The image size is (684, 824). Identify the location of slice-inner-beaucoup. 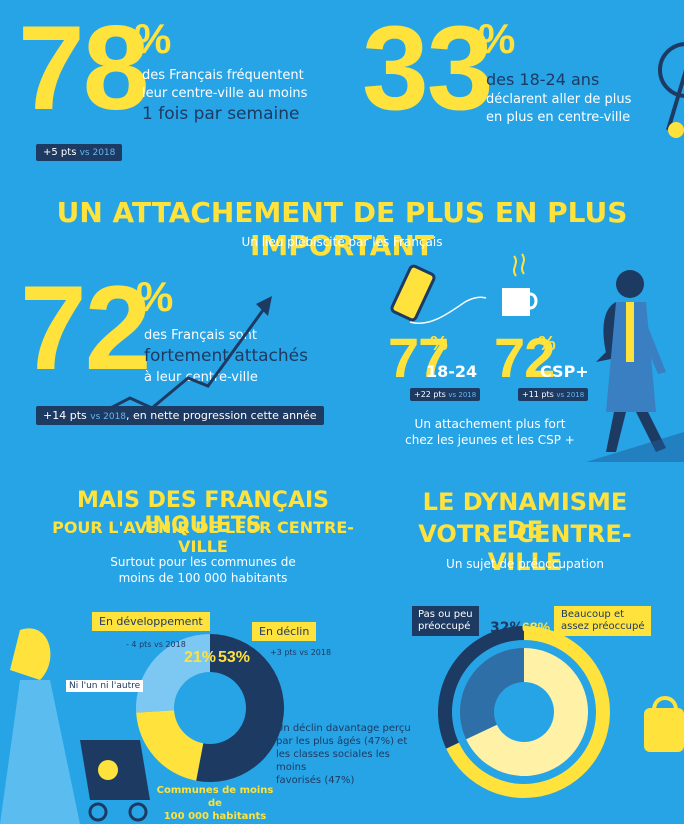
(527, 712).